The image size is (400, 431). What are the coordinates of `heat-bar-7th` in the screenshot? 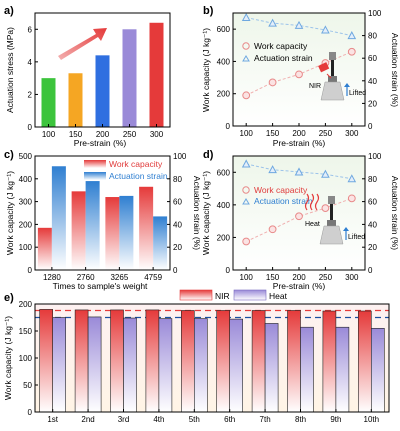 It's located at (271, 368).